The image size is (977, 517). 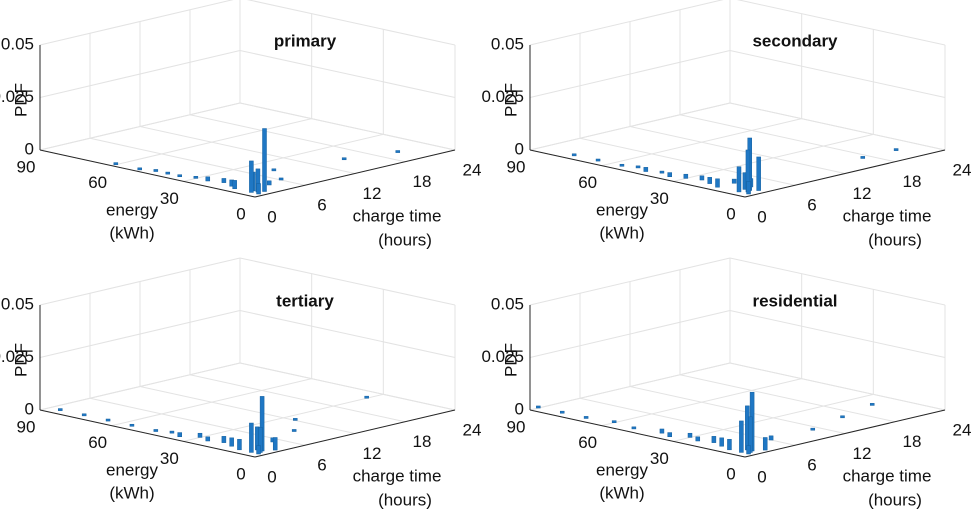 I want to click on y-axis-label: (hours), so click(x=895, y=239).